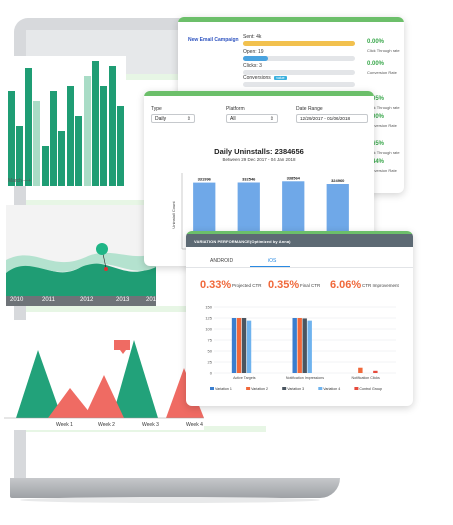 This screenshot has height=525, width=453. Describe the element at coordinates (252, 37) in the screenshot. I see `stat-label-sent: Sent: 4k` at that location.